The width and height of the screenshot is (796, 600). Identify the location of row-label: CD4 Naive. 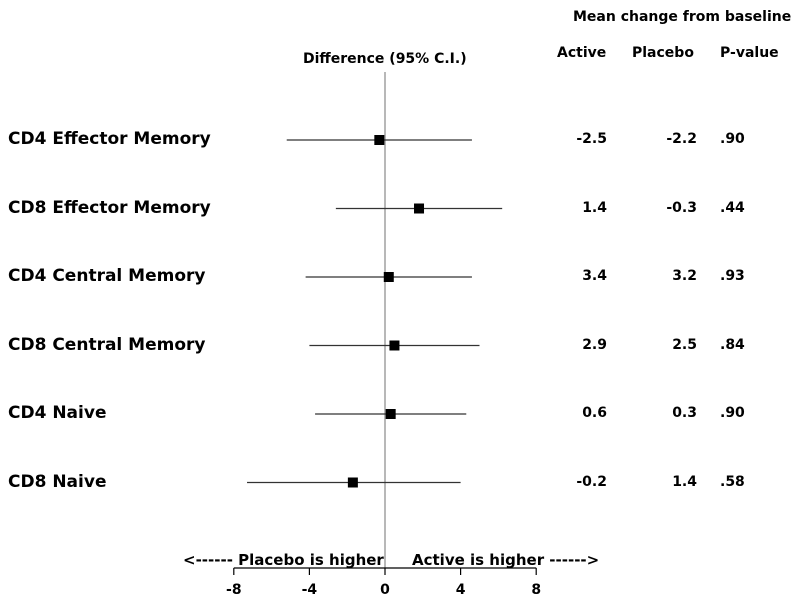
(57, 413).